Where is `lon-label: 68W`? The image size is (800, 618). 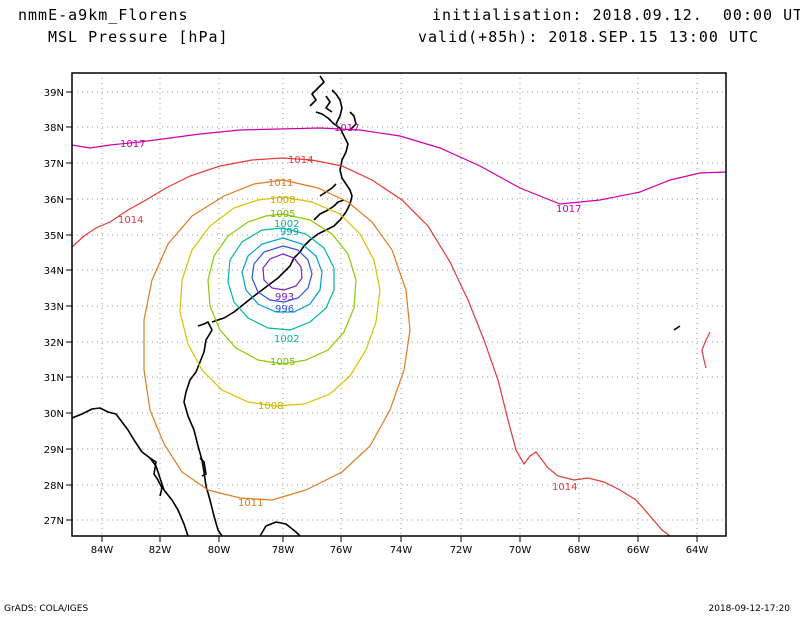
lon-label: 68W is located at coordinates (579, 550).